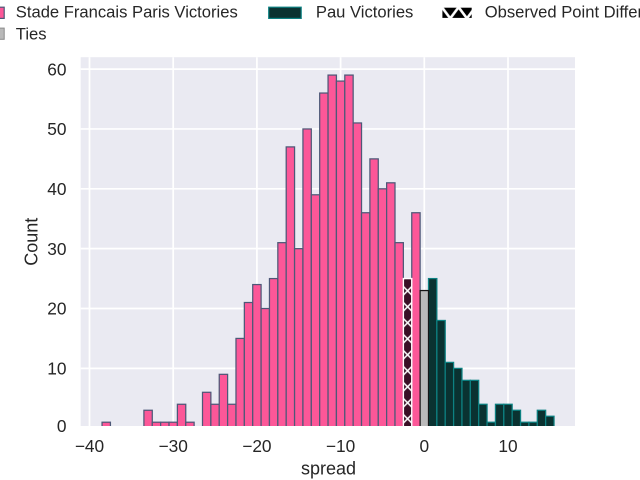  I want to click on svg-text: 40, so click(56, 189).